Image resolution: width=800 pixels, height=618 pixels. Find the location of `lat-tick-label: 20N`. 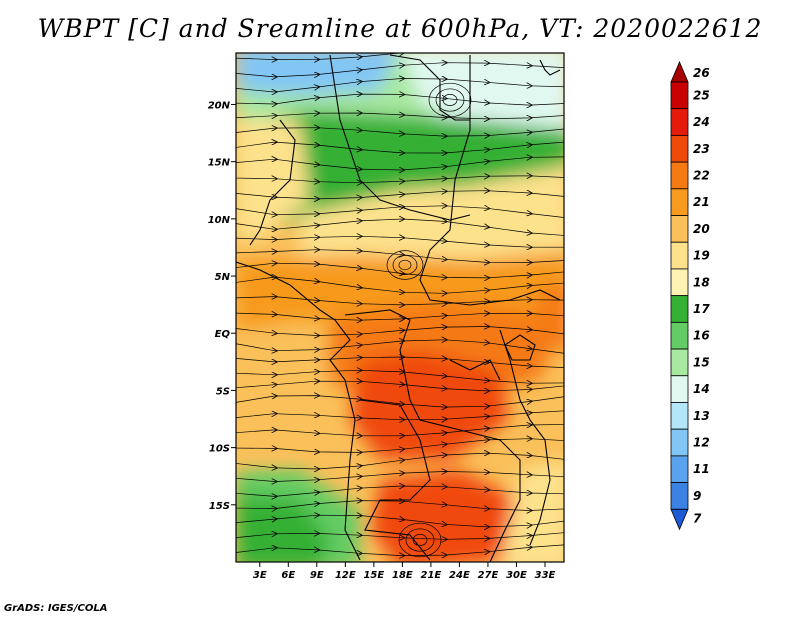

lat-tick-label: 20N is located at coordinates (219, 105).